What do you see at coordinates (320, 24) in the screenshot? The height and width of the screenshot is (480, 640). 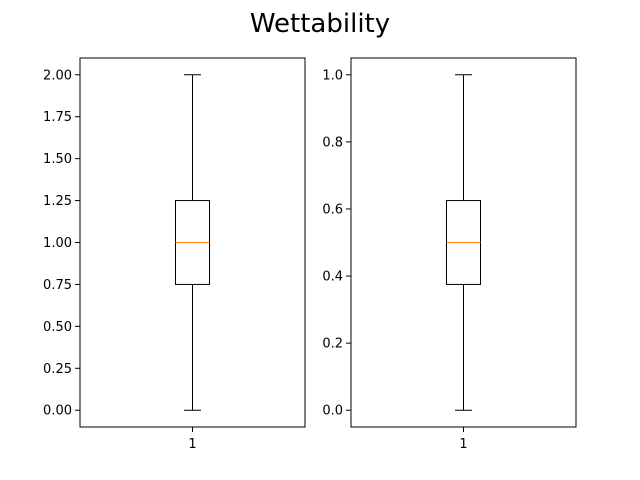 I see `figure-title: Wettability` at bounding box center [320, 24].